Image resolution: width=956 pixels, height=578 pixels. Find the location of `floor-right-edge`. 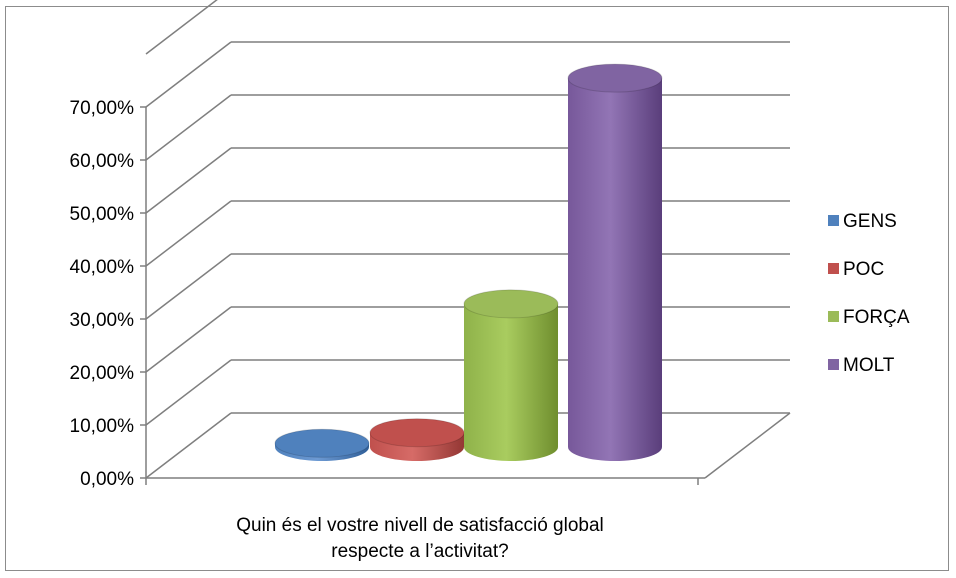

floor-right-edge is located at coordinates (747, 445).